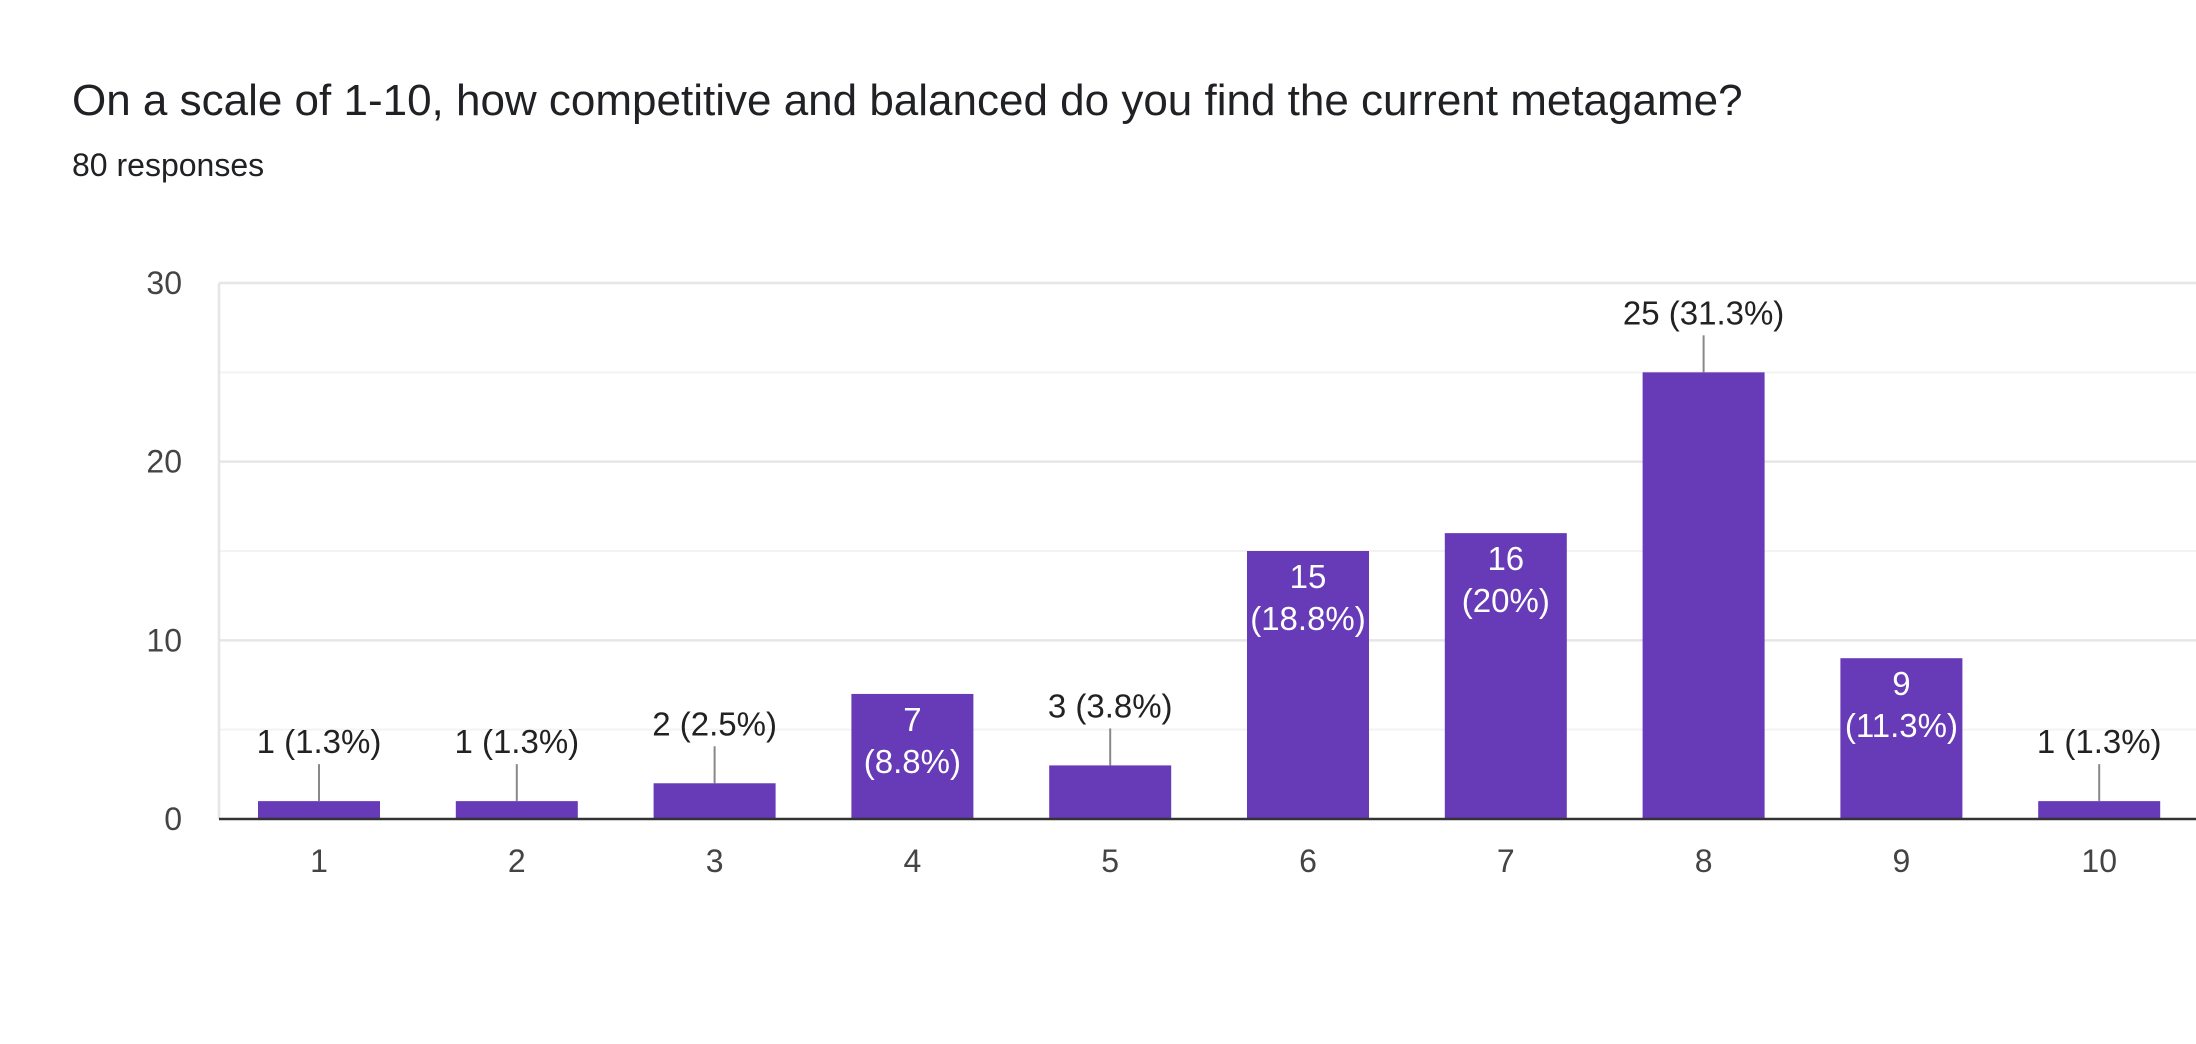  What do you see at coordinates (168, 165) in the screenshot?
I see `response-count: 80 responses` at bounding box center [168, 165].